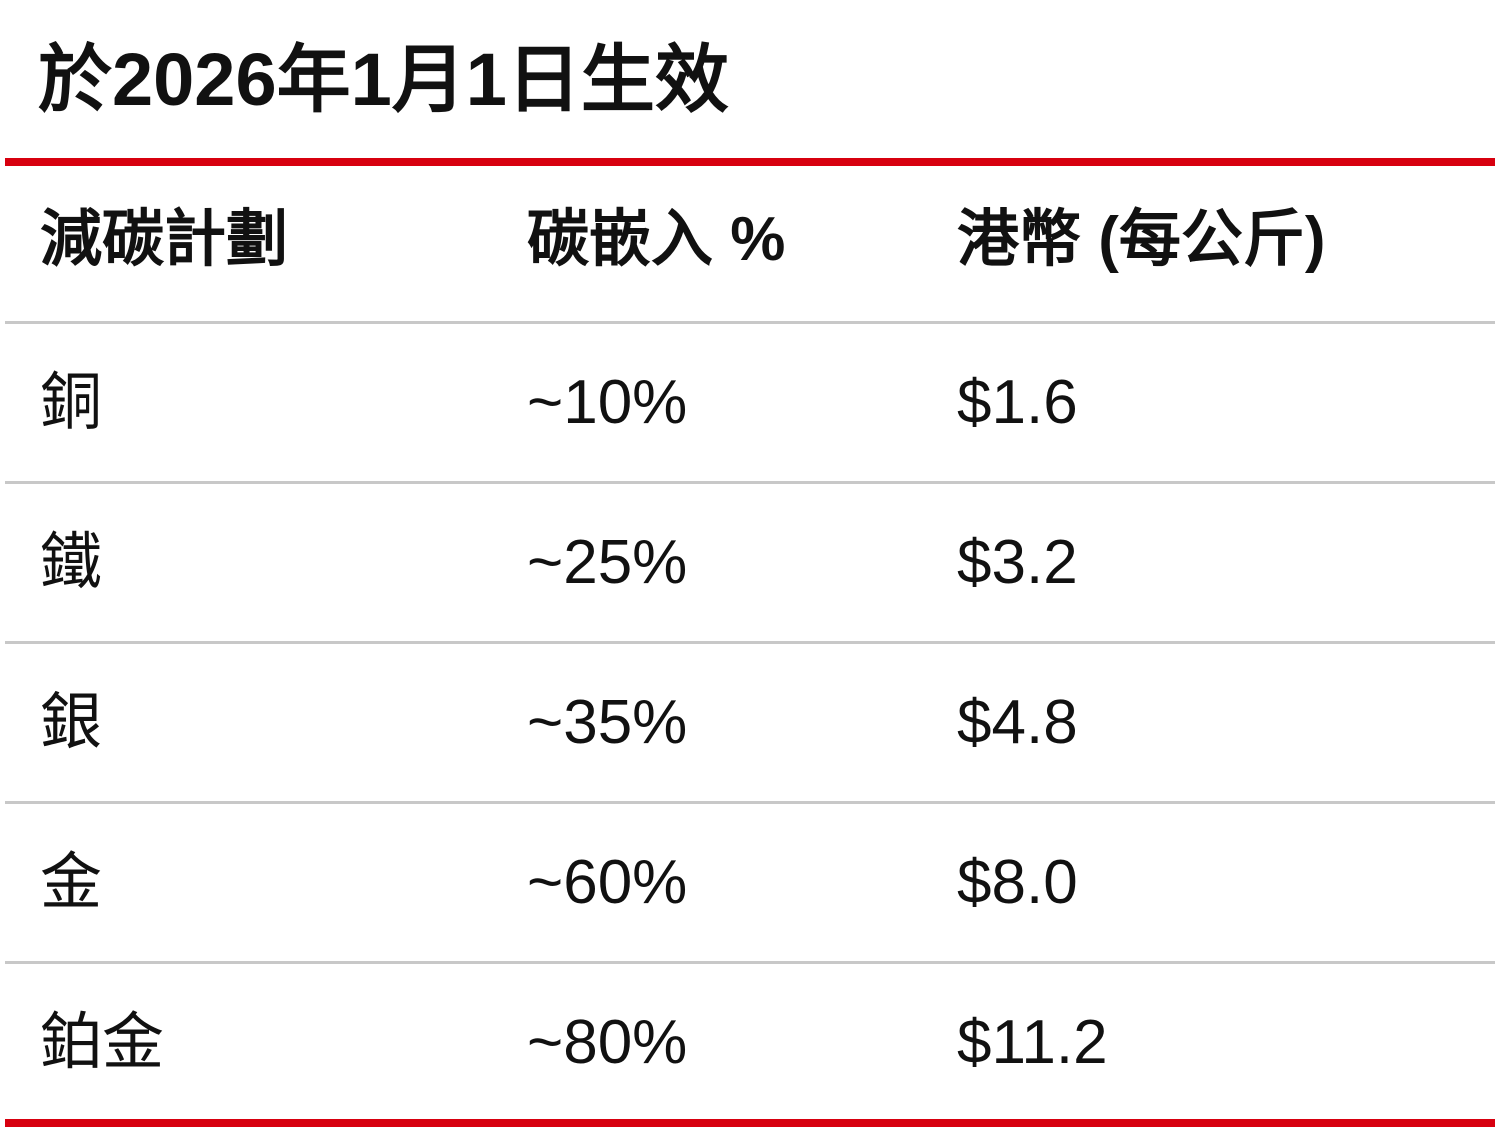 The height and width of the screenshot is (1133, 1505). Describe the element at coordinates (71, 562) in the screenshot. I see `table-cell: 鐵` at that location.